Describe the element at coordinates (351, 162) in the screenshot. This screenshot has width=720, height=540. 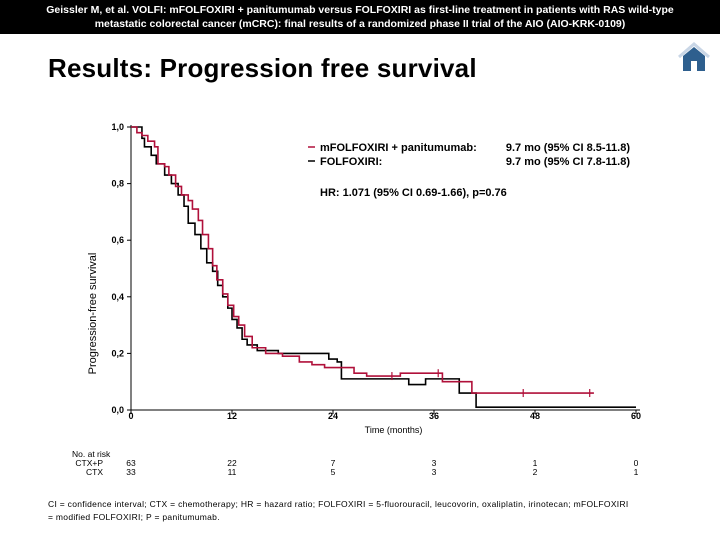
I see `legend-entry-name: FOLFOXIRI:` at that location.